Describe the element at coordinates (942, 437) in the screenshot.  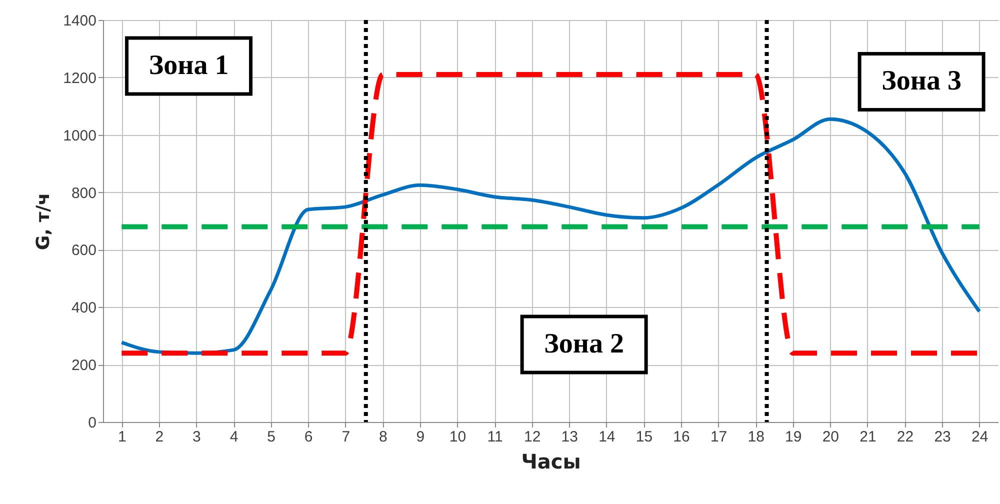
I see `x-tick-label: 23` at that location.